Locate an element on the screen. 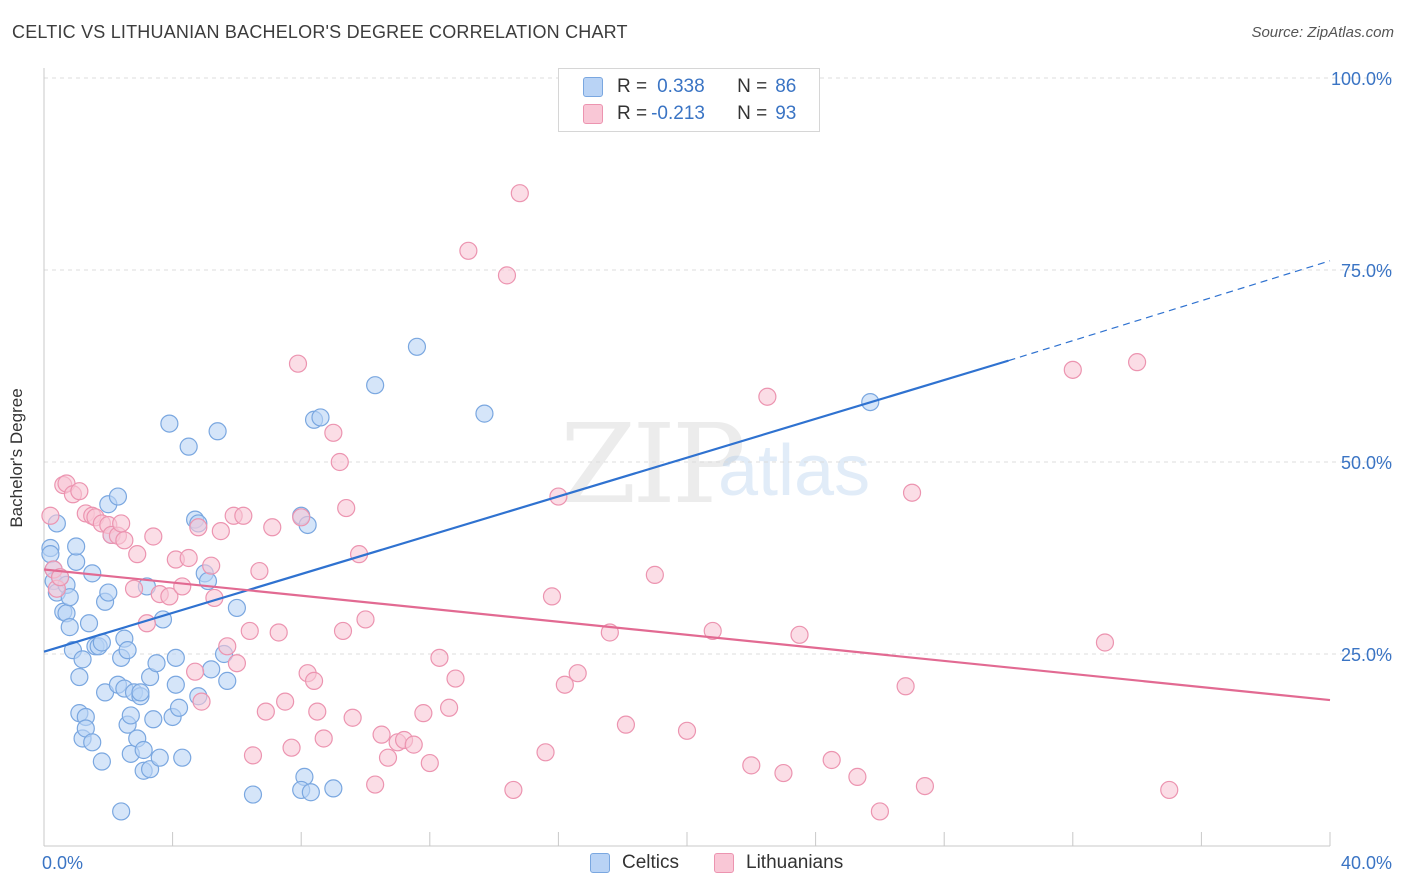  r-value: -0.213 is located at coordinates (678, 113).